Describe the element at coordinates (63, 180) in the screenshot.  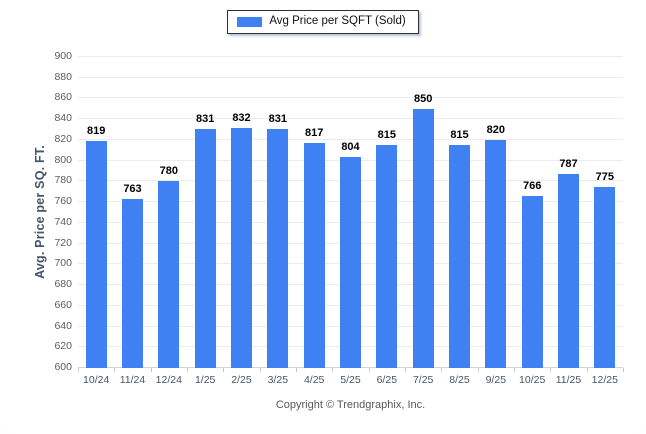
I see `y-tick-label: 780` at that location.